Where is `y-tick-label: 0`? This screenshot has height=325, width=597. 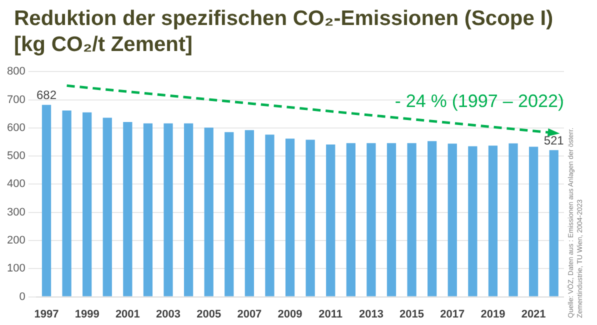
y-tick-label: 0 is located at coordinates (22, 296).